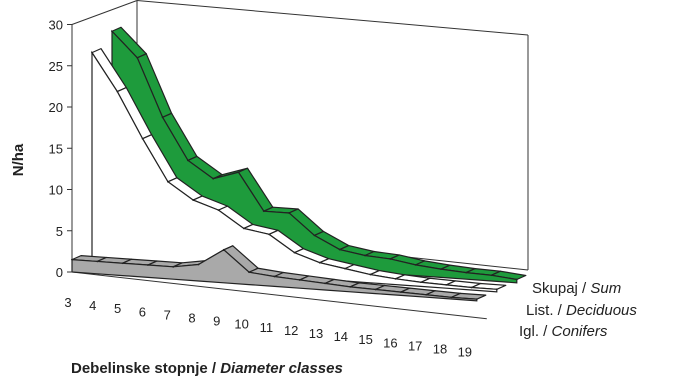 The image size is (676, 379). Describe the element at coordinates (56, 107) in the screenshot. I see `y-tick-label: 20` at that location.